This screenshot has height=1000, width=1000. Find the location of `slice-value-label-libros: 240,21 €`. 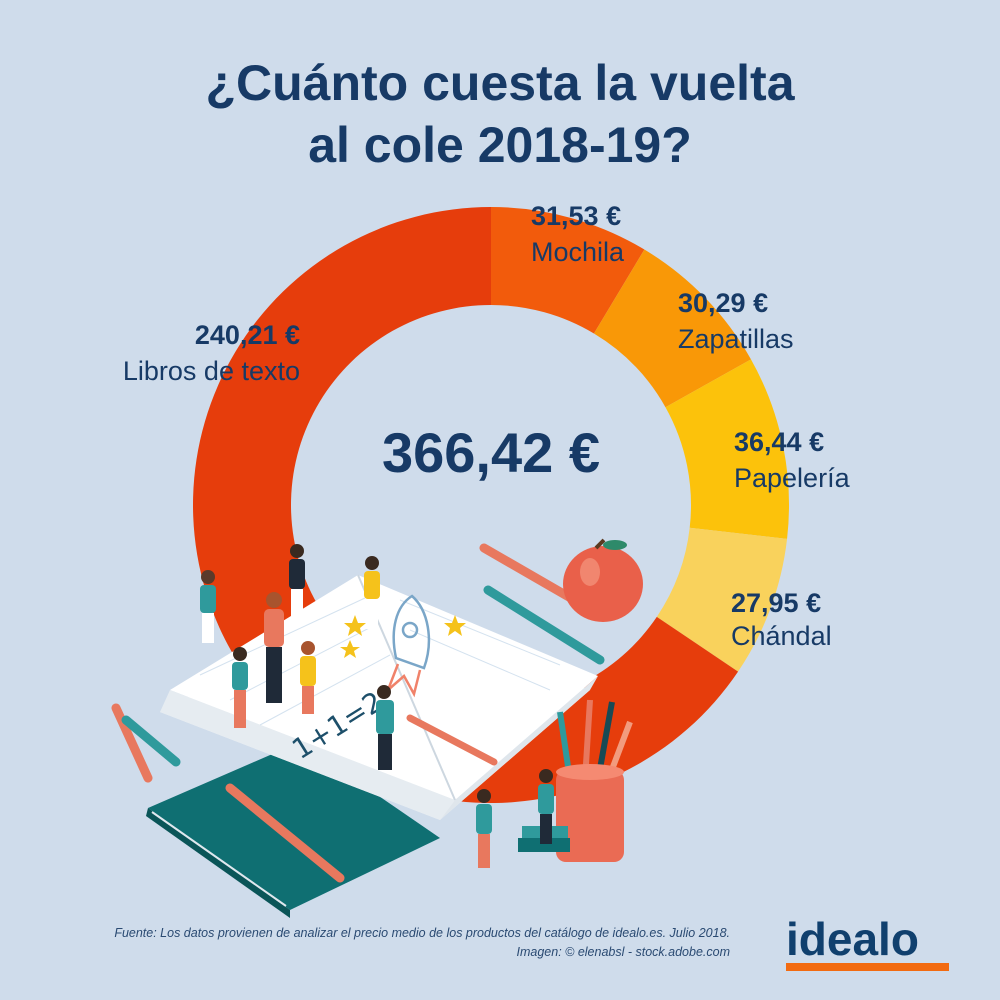

slice-value-label-libros: 240,21 € is located at coordinates (247, 335).